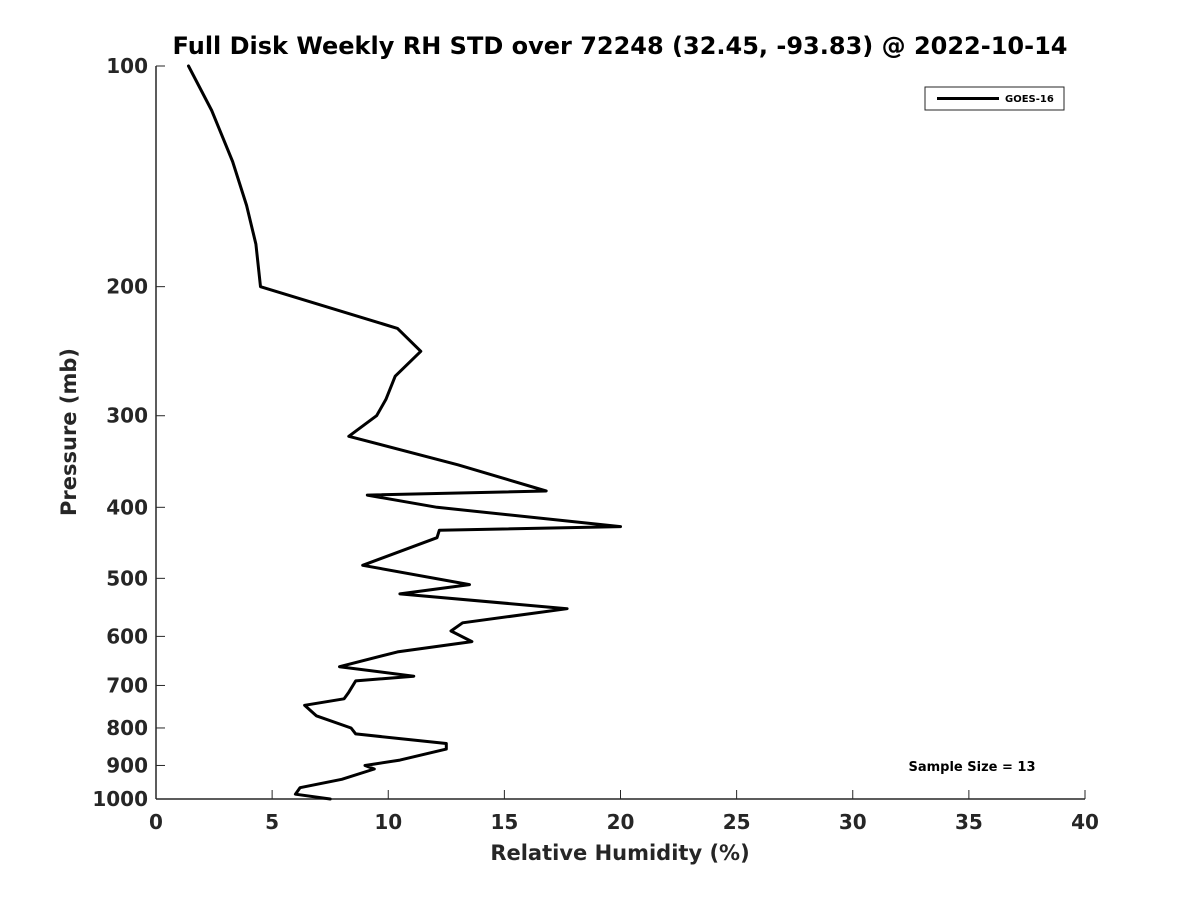 This screenshot has width=1200, height=900. I want to click on x-tick-label: 40, so click(1085, 822).